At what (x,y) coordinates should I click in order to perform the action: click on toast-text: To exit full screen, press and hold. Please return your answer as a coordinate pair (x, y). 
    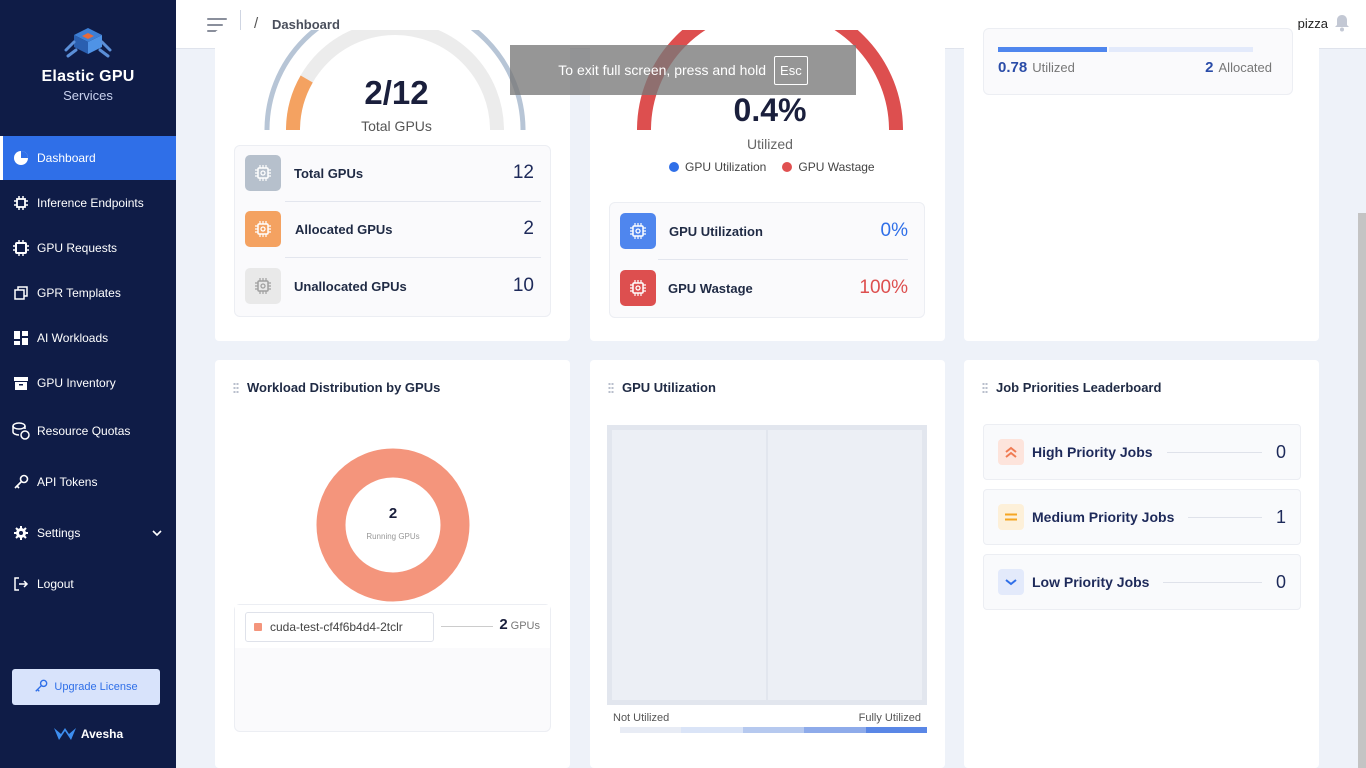
    Looking at the image, I should click on (662, 70).